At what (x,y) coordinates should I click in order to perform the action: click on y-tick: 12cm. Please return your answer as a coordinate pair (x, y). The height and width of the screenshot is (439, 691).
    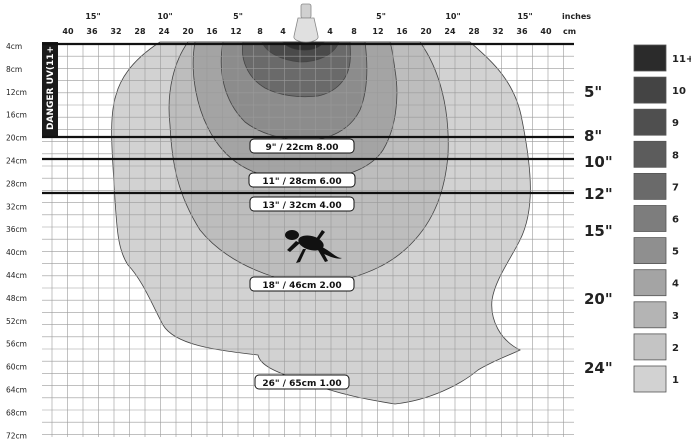
    Looking at the image, I should click on (16, 92).